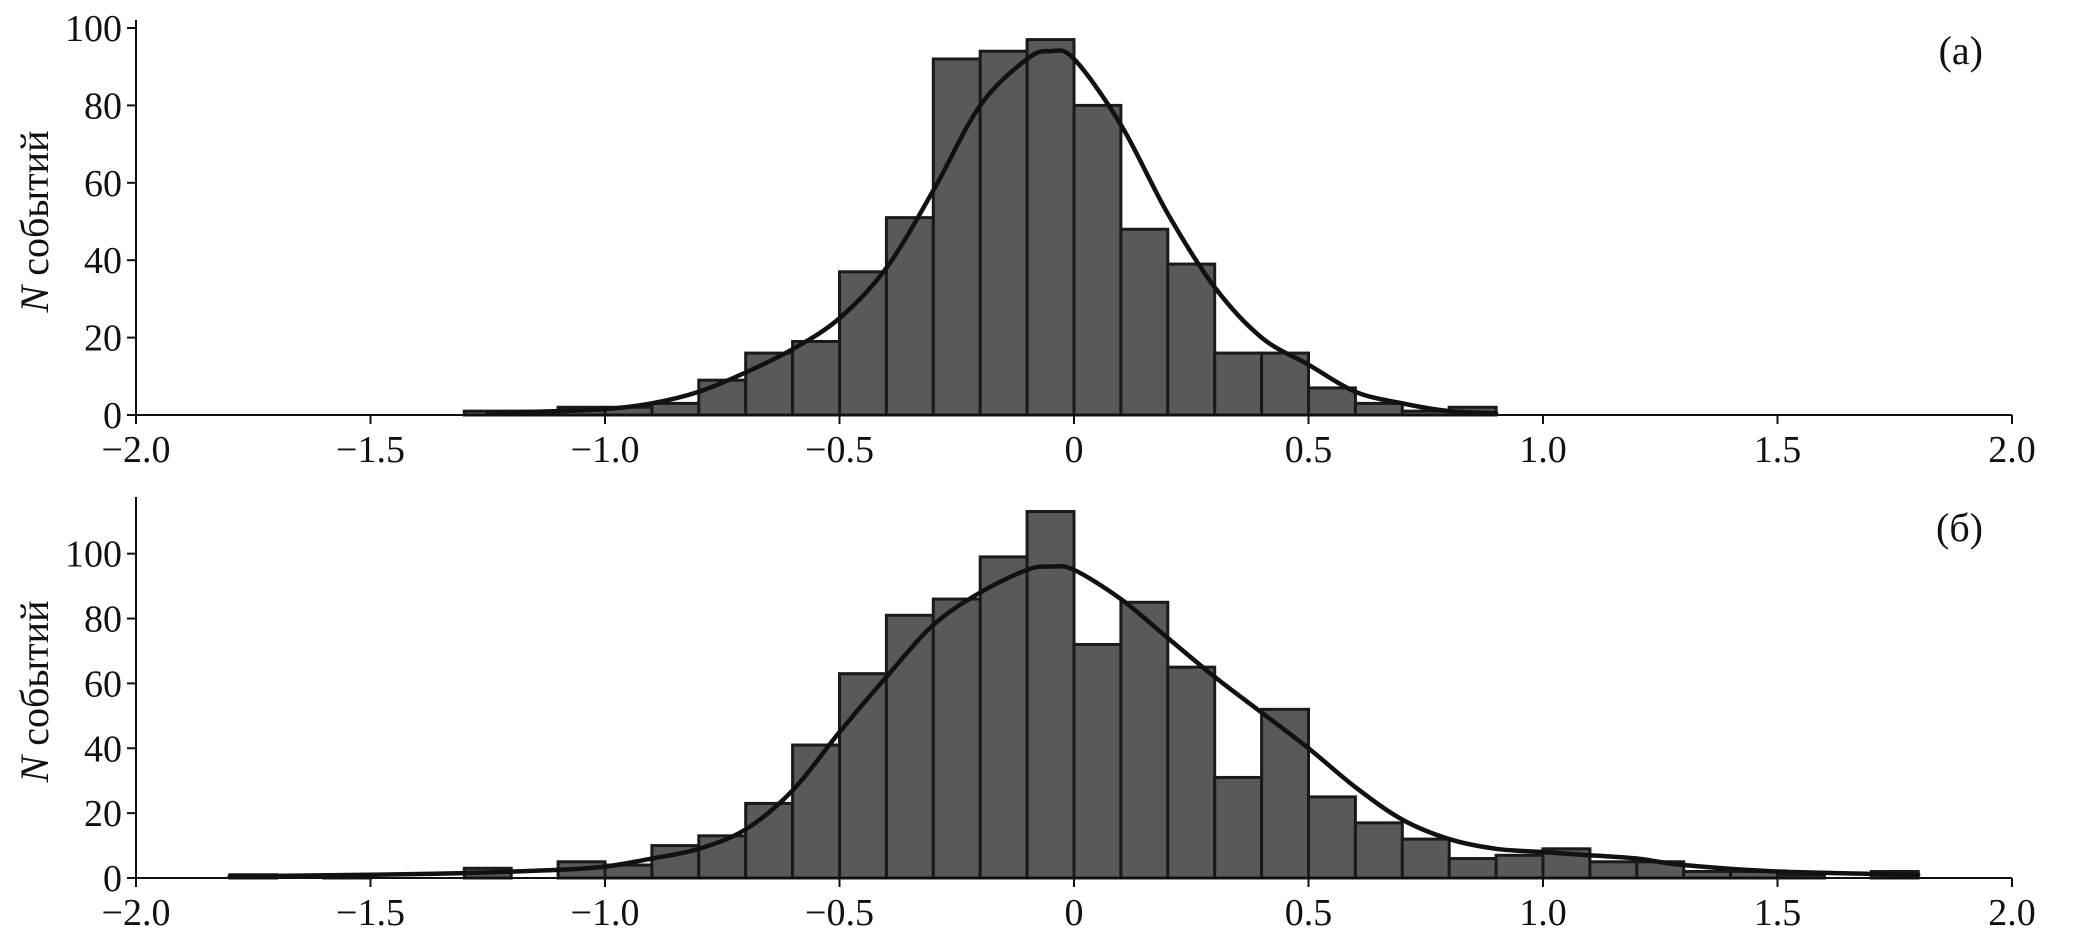 Image resolution: width=2075 pixels, height=943 pixels. I want to click on panel-a-y-axis-label: N событий, so click(34, 222).